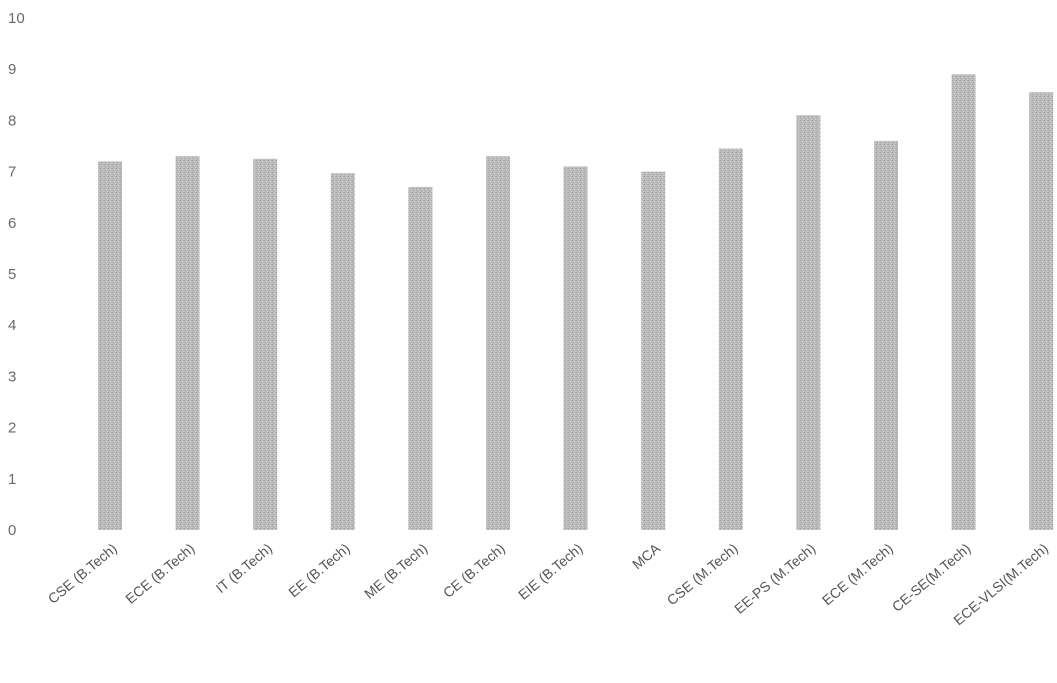  What do you see at coordinates (774, 578) in the screenshot?
I see `x-category-label: EE-PS (M.Tech)` at bounding box center [774, 578].